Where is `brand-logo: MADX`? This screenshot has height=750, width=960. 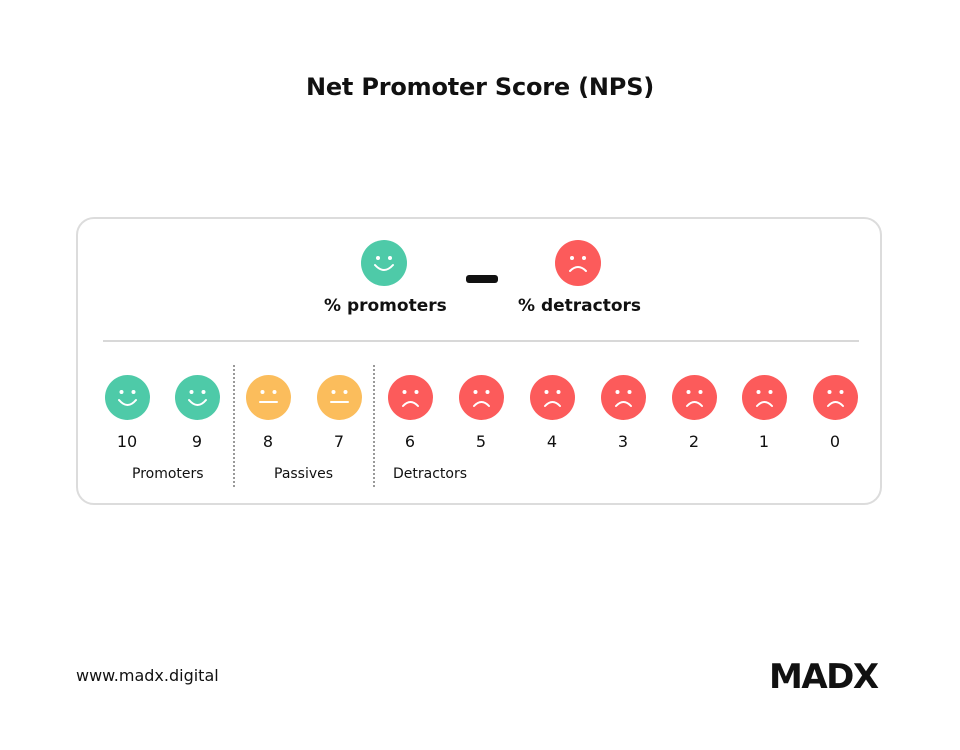
brand-logo: MADX is located at coordinates (824, 677).